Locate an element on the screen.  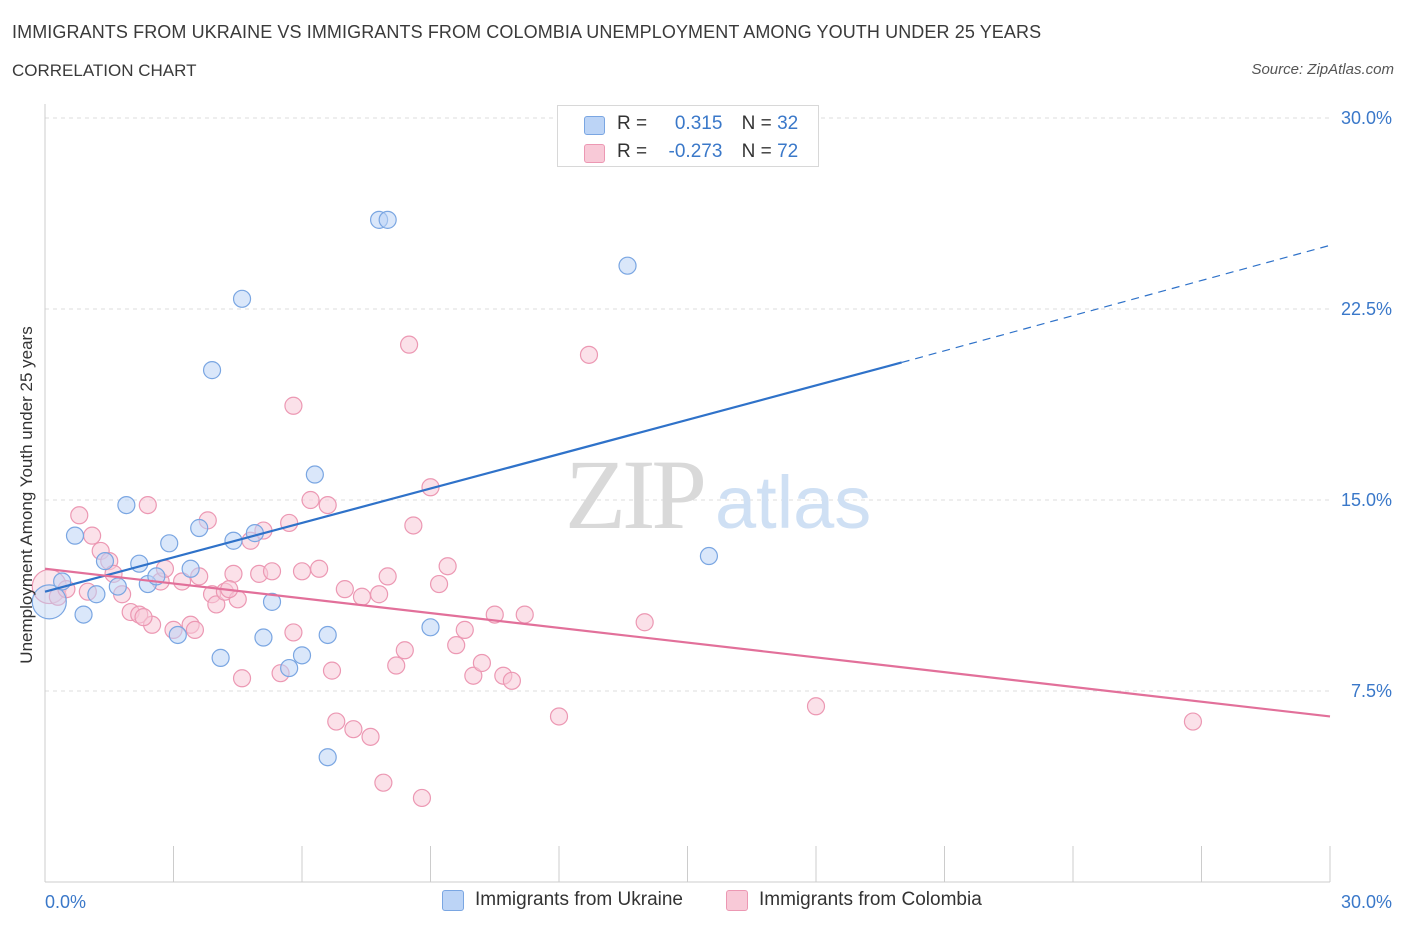
x-tick-label-0: 0.0% is located at coordinates (65, 902).